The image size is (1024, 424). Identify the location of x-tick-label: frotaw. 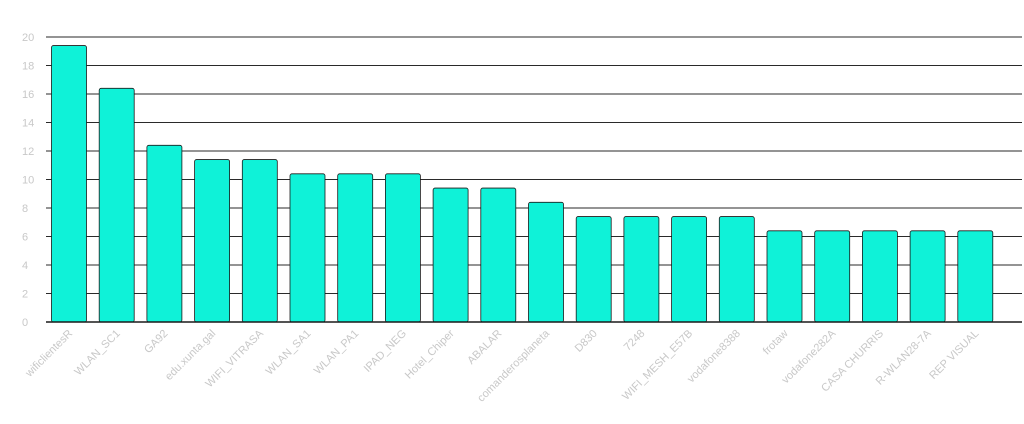
(776, 343).